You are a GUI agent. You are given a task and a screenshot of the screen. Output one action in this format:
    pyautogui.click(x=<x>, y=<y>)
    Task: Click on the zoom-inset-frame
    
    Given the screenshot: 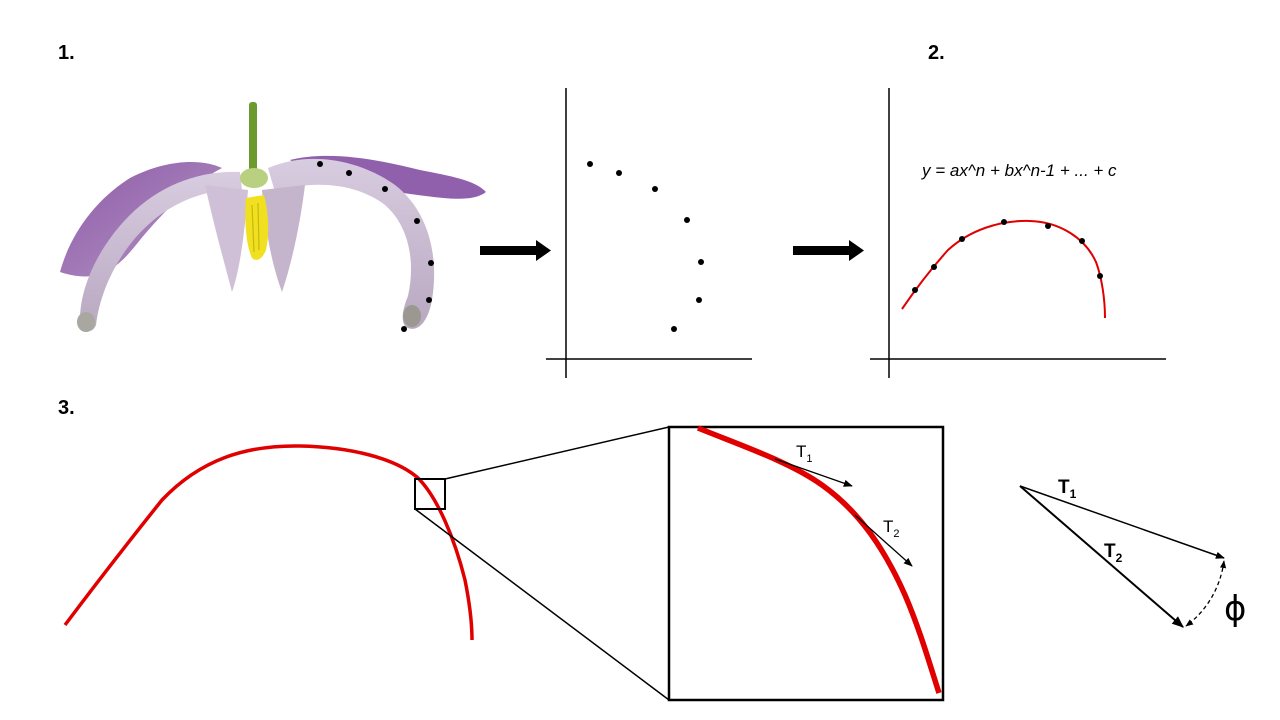 What is the action you would take?
    pyautogui.click(x=806, y=563)
    